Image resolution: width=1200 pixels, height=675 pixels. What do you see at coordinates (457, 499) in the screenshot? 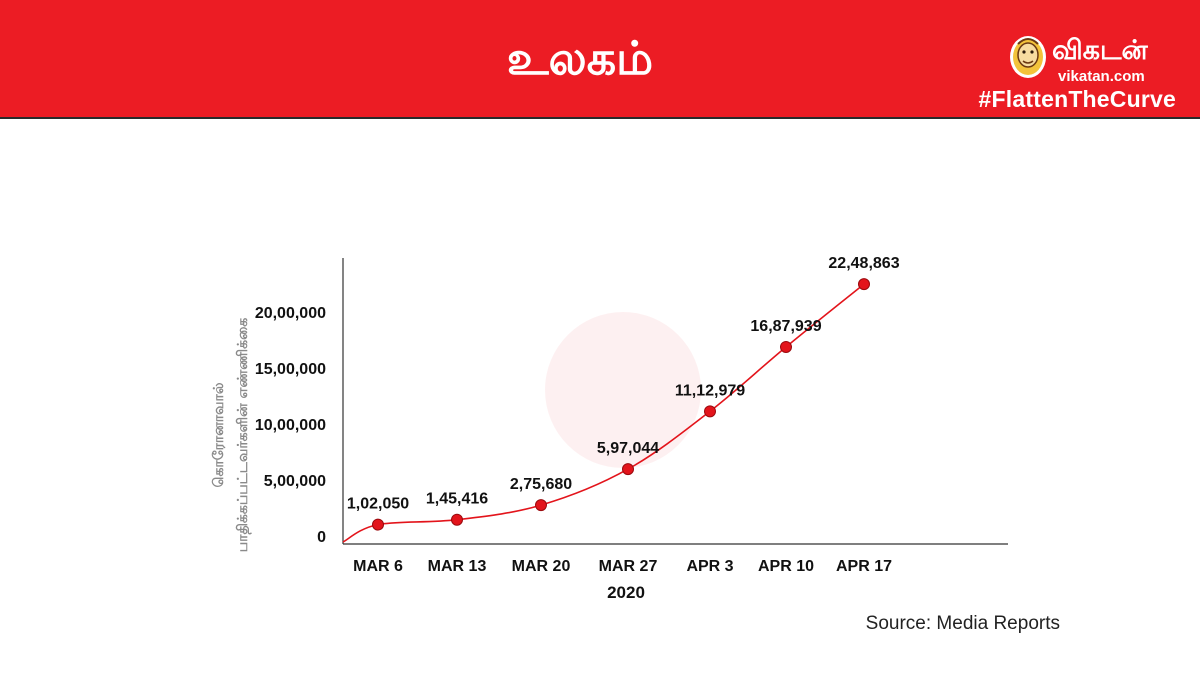
I see `data-label: 1,45,416` at bounding box center [457, 499].